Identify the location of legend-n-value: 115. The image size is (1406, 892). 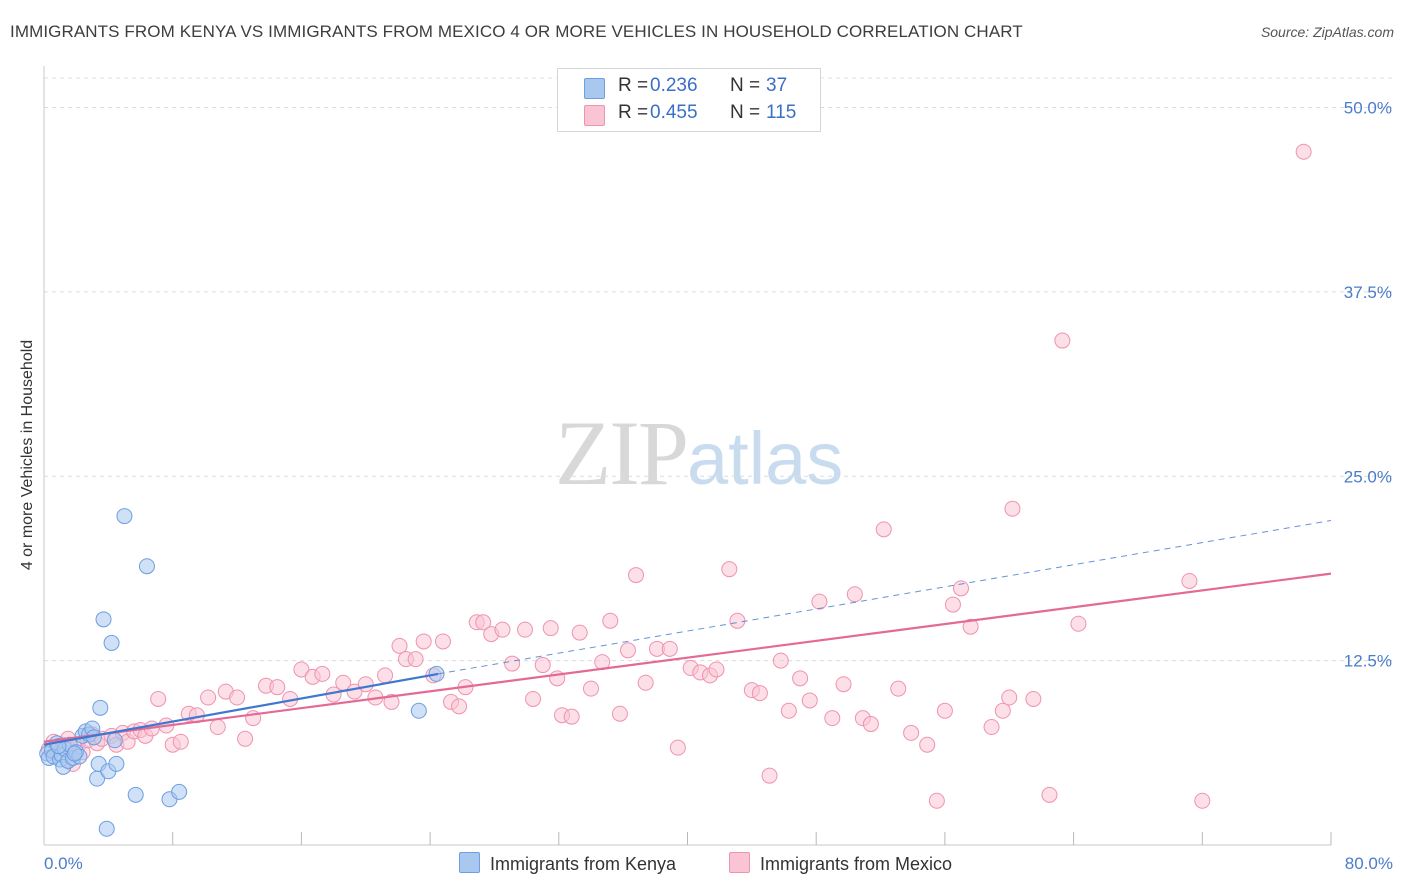
(781, 112).